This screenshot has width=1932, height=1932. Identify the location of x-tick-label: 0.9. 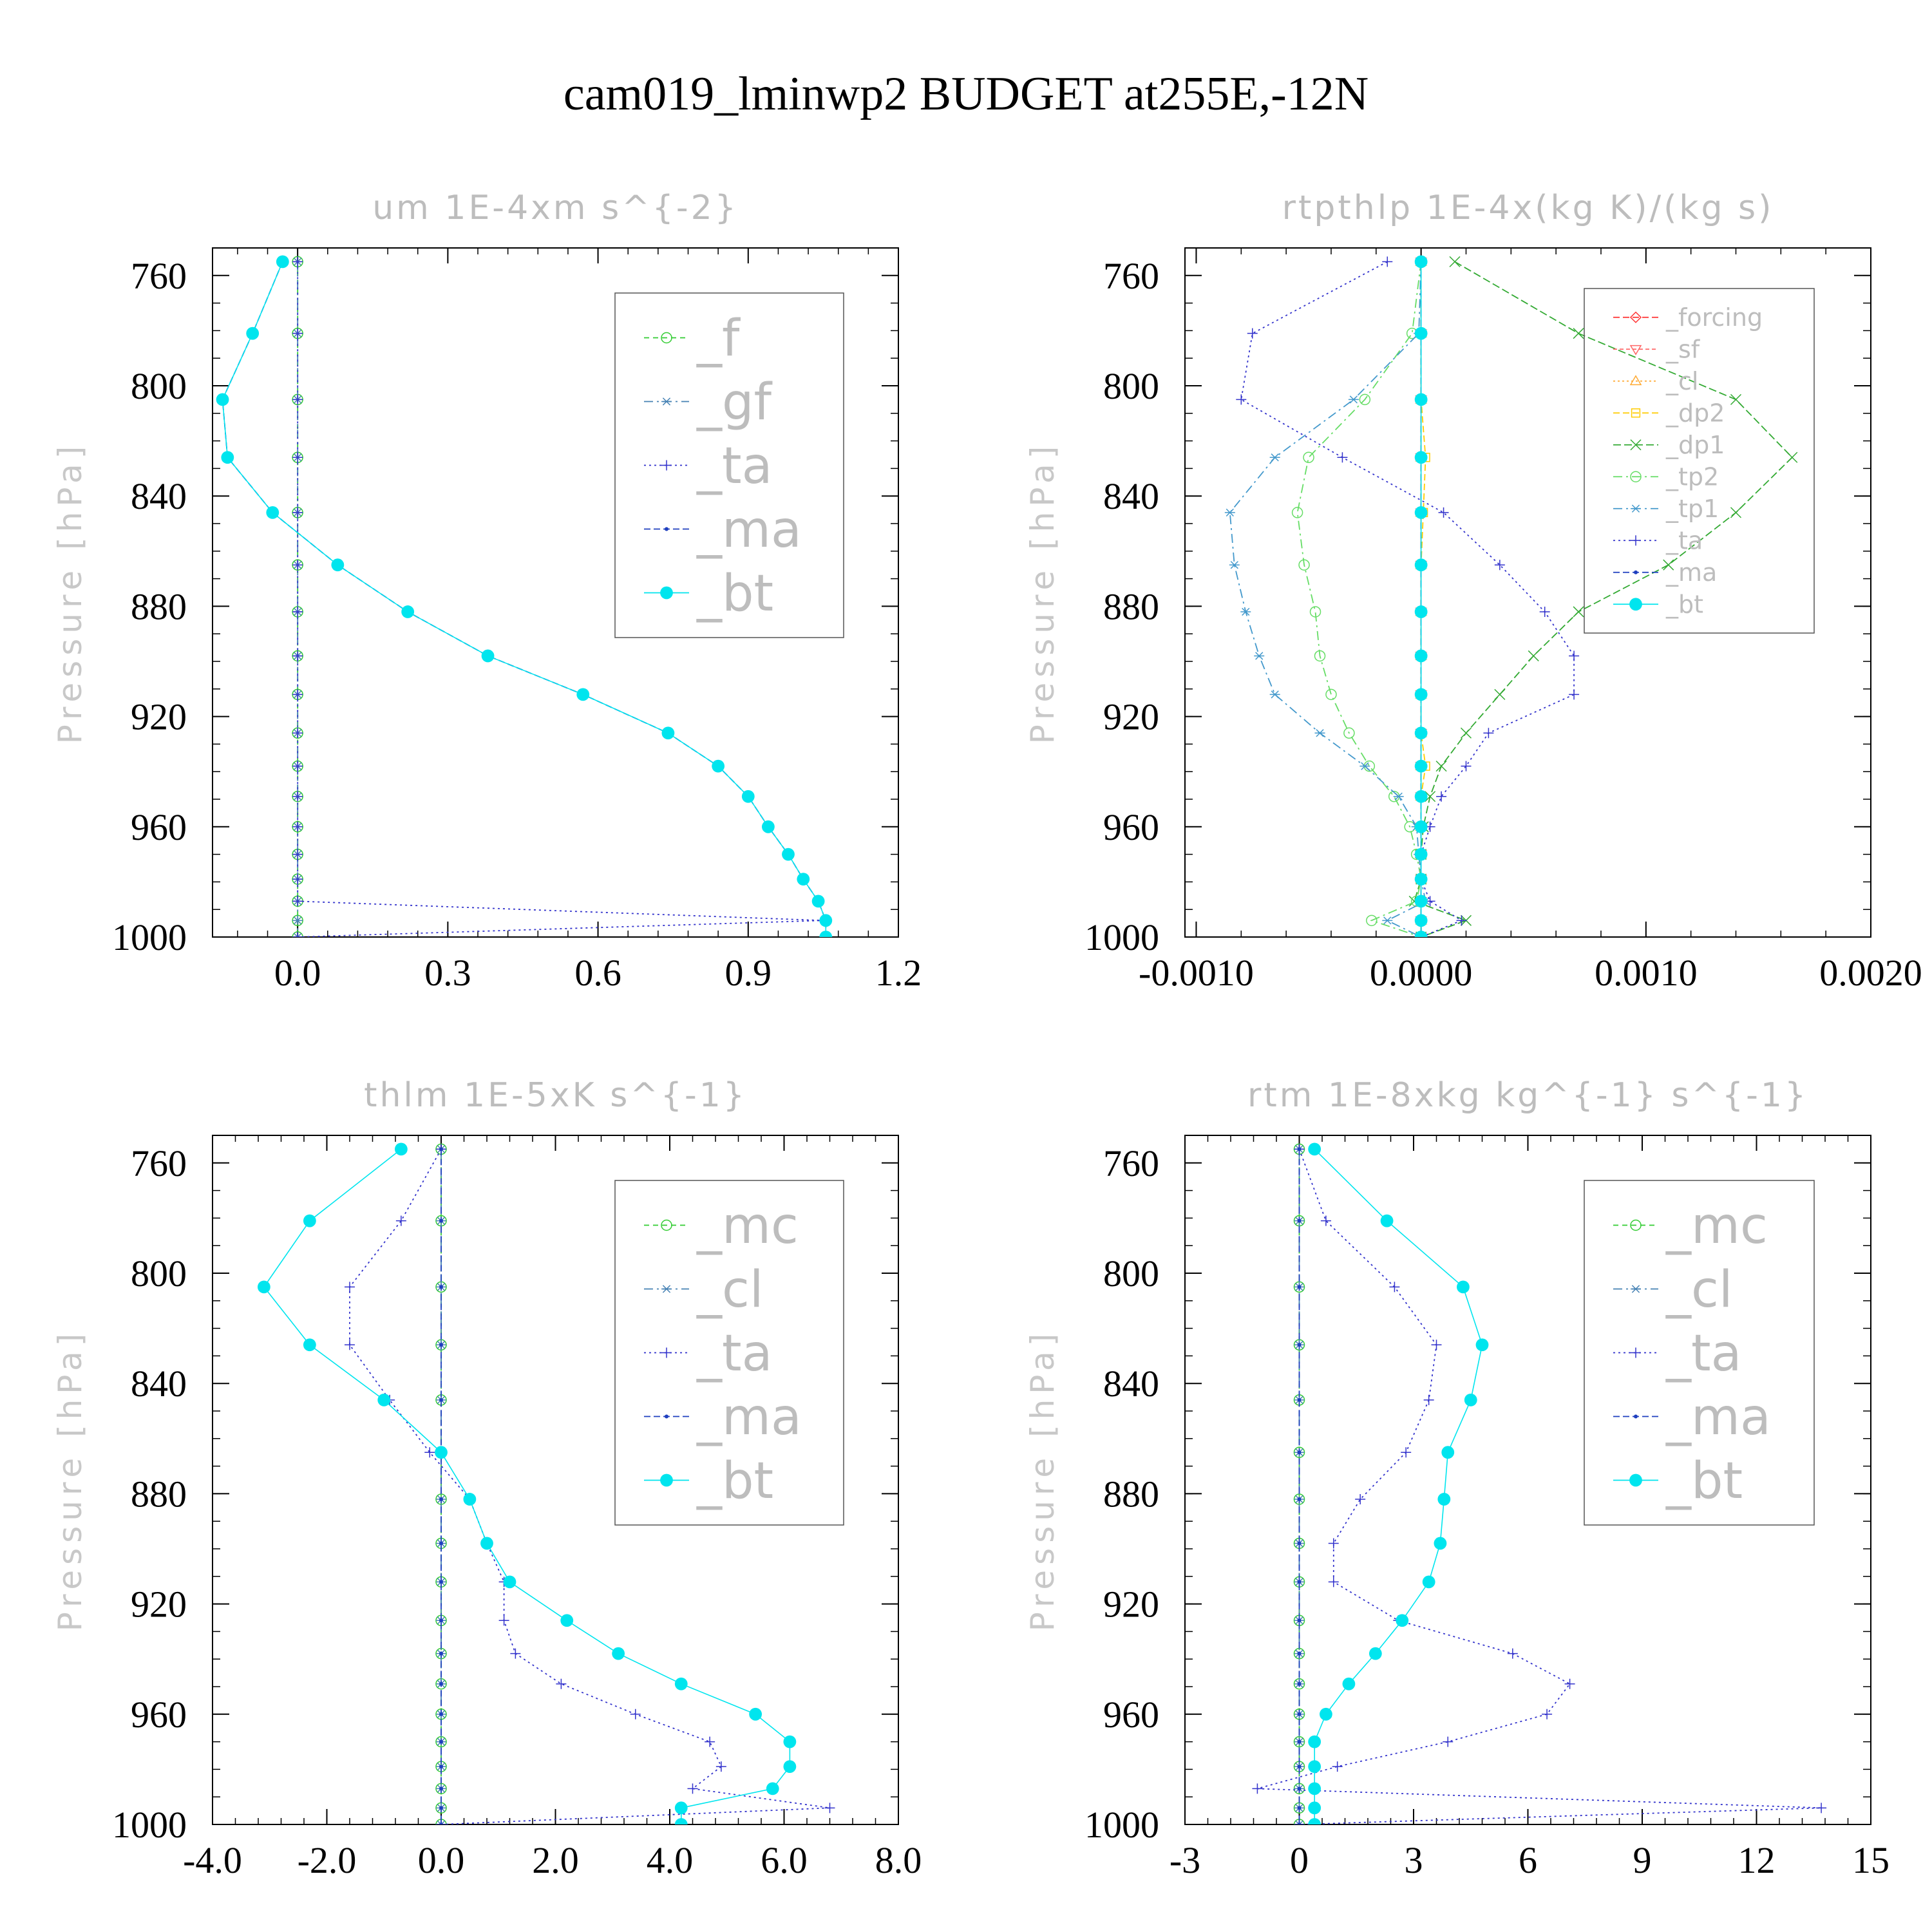
(749, 973).